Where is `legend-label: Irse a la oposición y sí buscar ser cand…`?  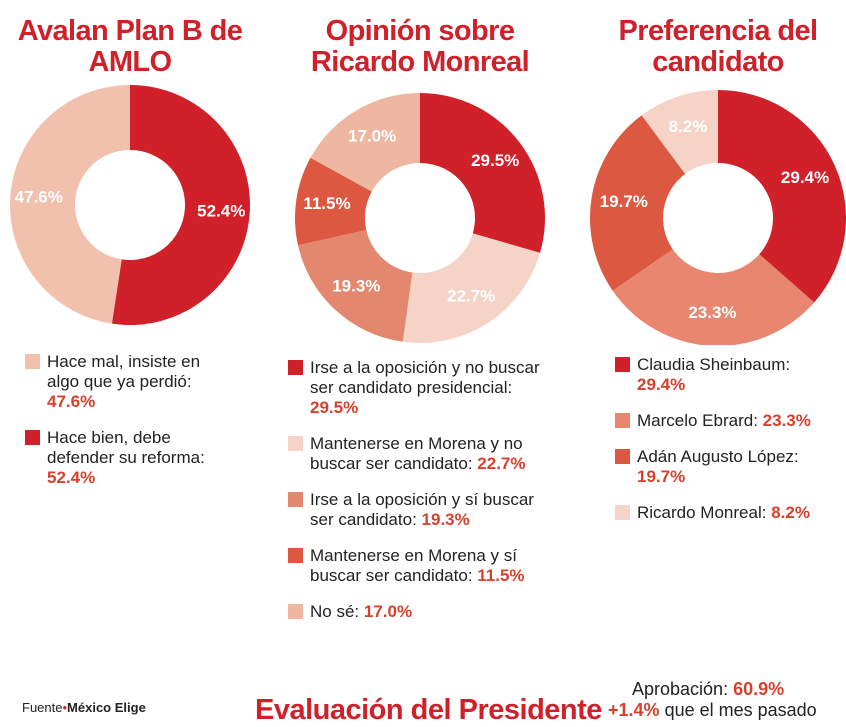
legend-label: Irse a la oposición y sí buscar ser cand… is located at coordinates (422, 509).